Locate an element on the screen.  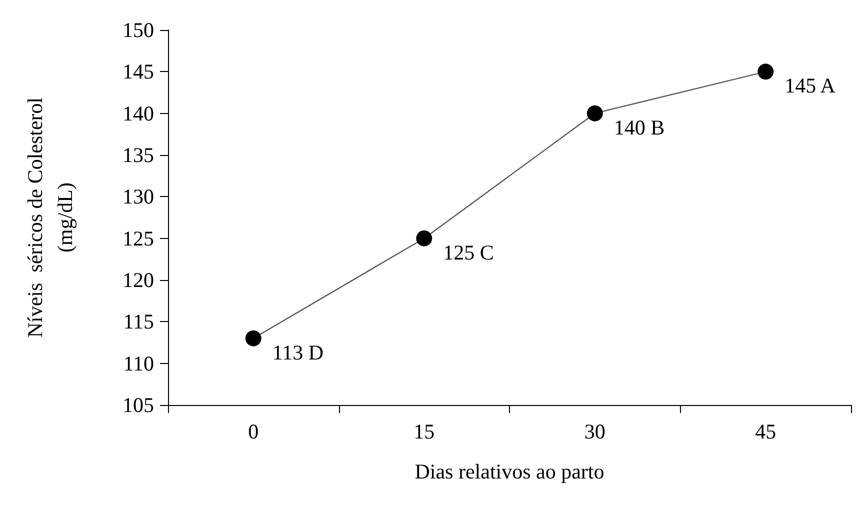
data-label: 140 B is located at coordinates (639, 127).